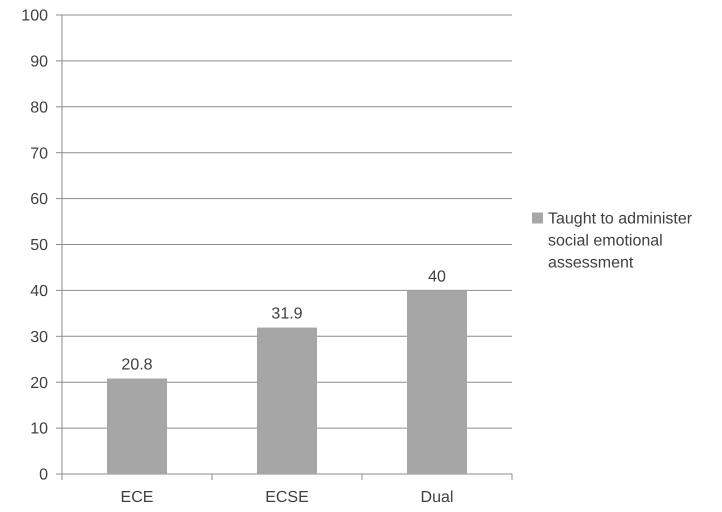 Image resolution: width=722 pixels, height=512 pixels. I want to click on data-label: 40, so click(437, 277).